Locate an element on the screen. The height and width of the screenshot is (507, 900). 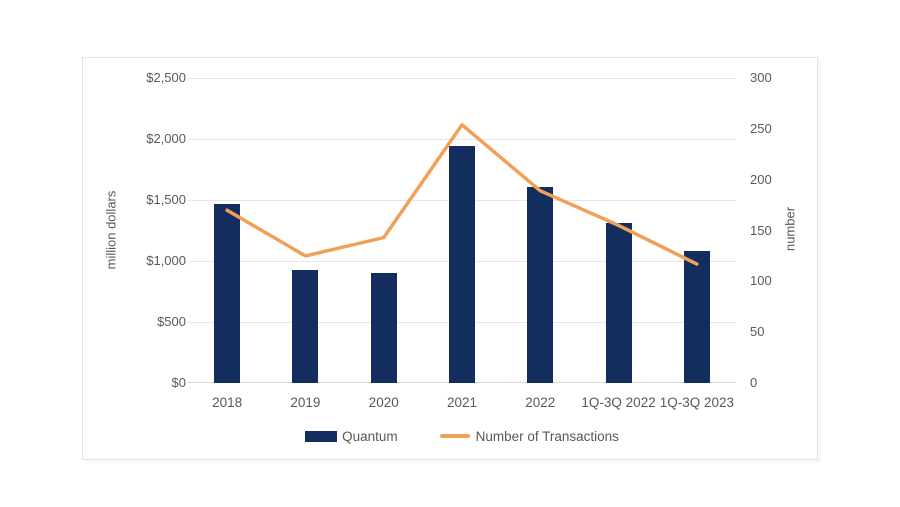
x-axis-label: 1Q-3Q 2023 is located at coordinates (696, 402).